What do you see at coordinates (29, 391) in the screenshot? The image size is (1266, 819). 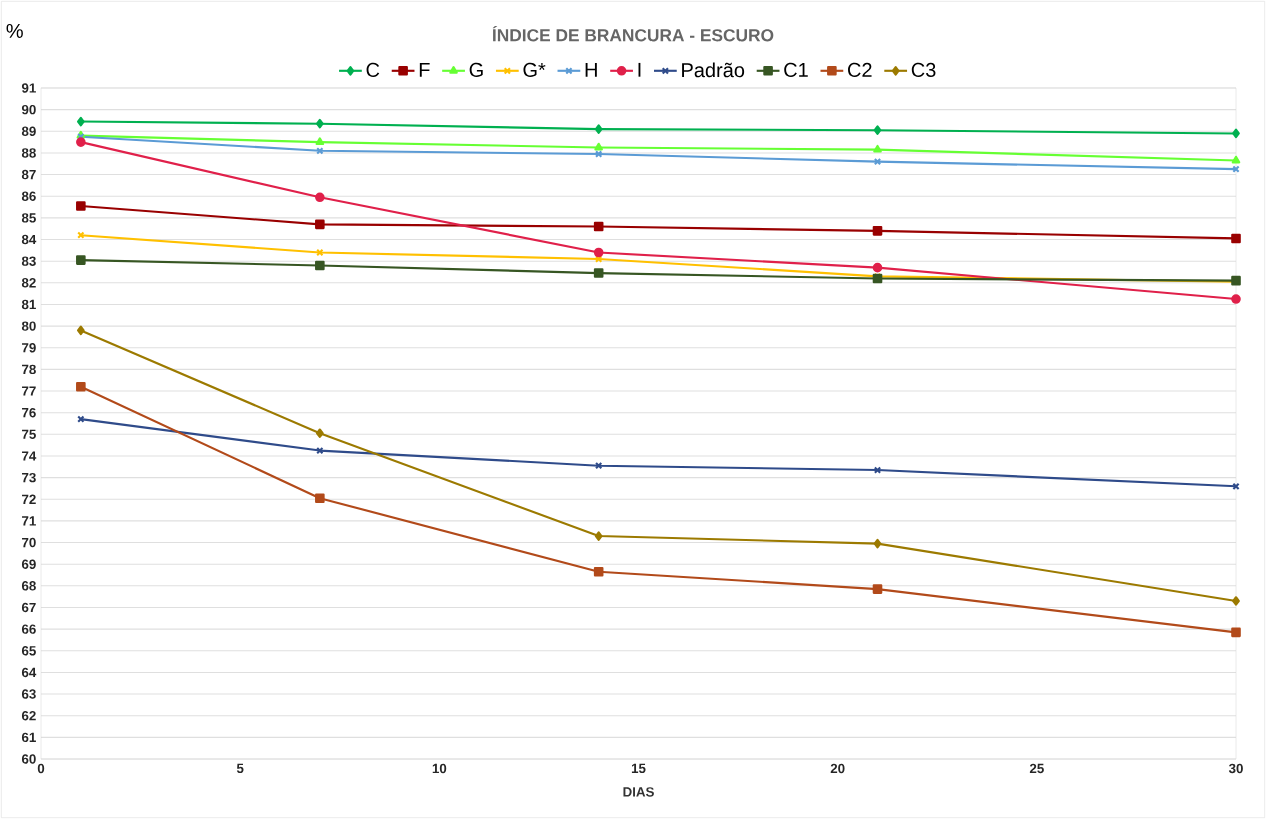 I see `y-tick-label: 77` at bounding box center [29, 391].